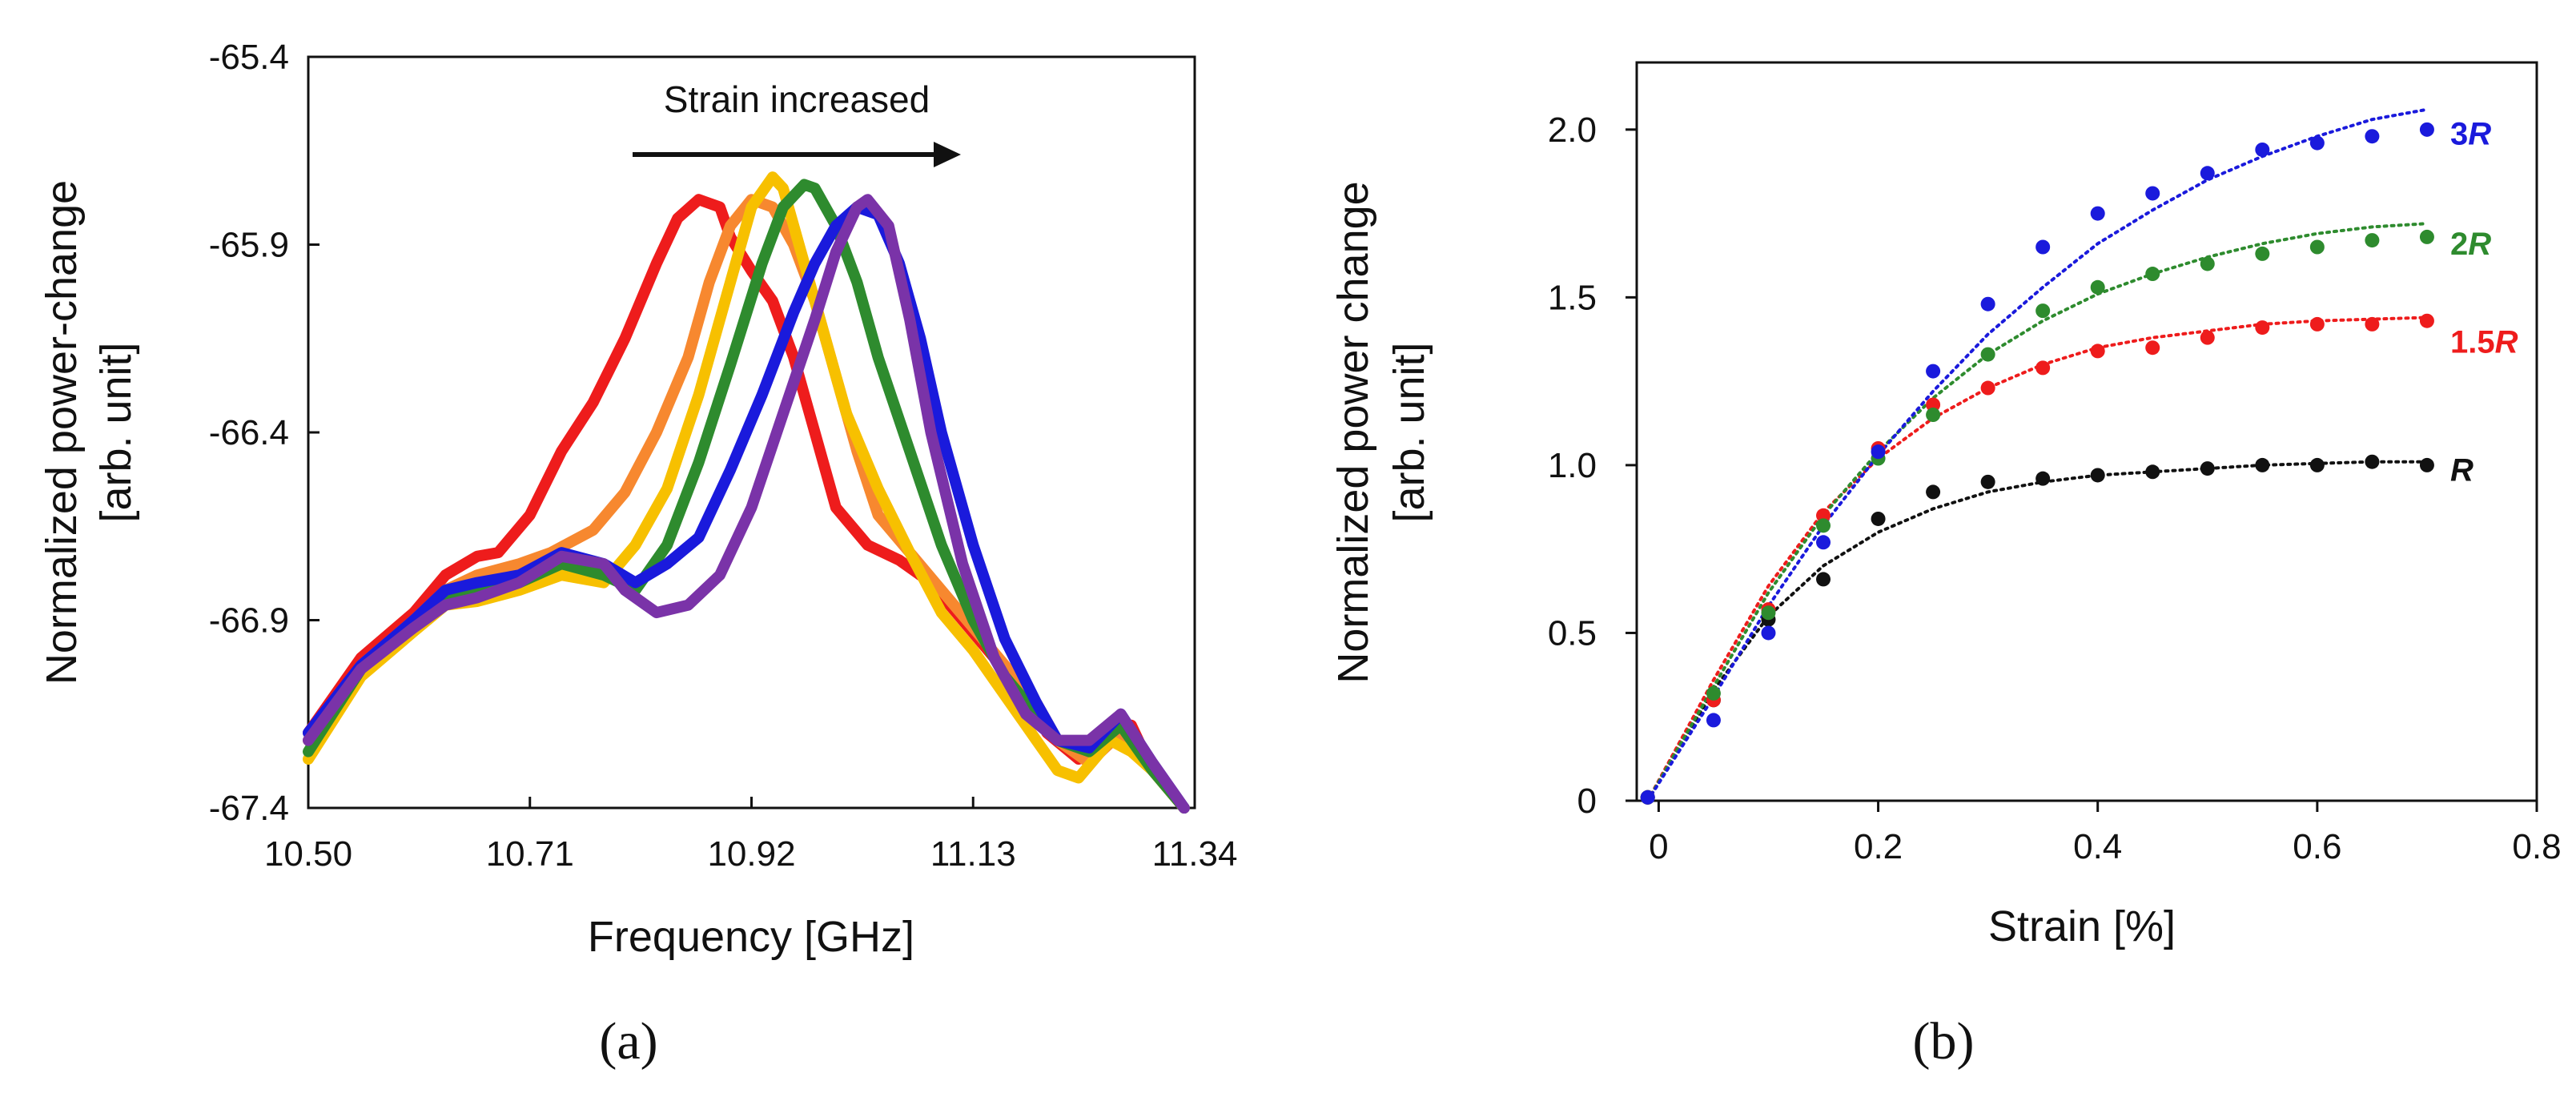  What do you see at coordinates (947, 154) in the screenshot?
I see `strain-arrow-head` at bounding box center [947, 154].